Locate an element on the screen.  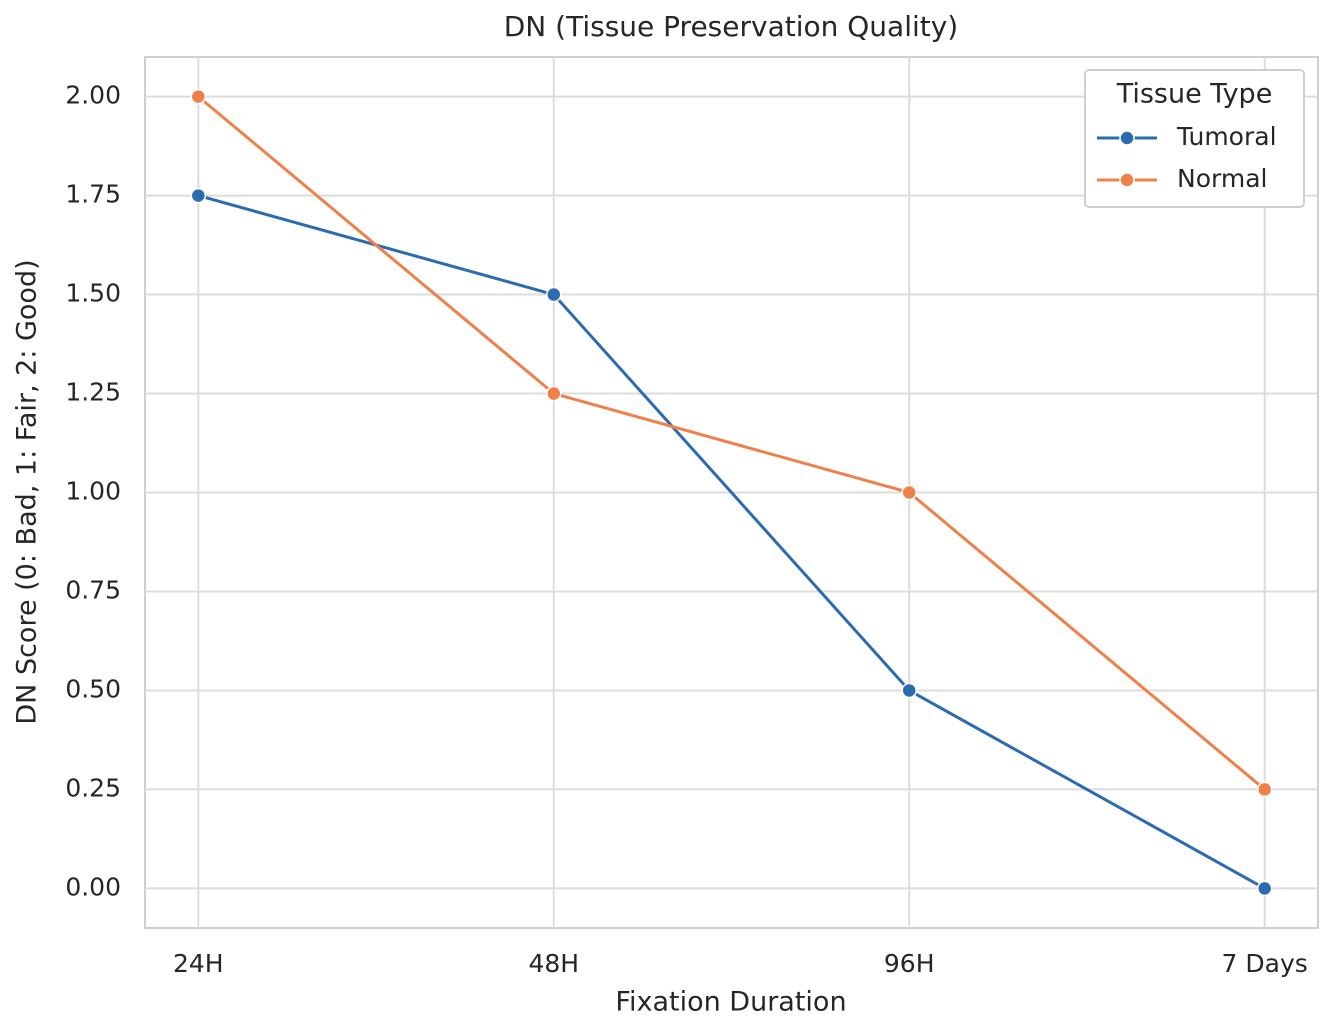
legend-title: Tissue Type is located at coordinates (1194, 94).